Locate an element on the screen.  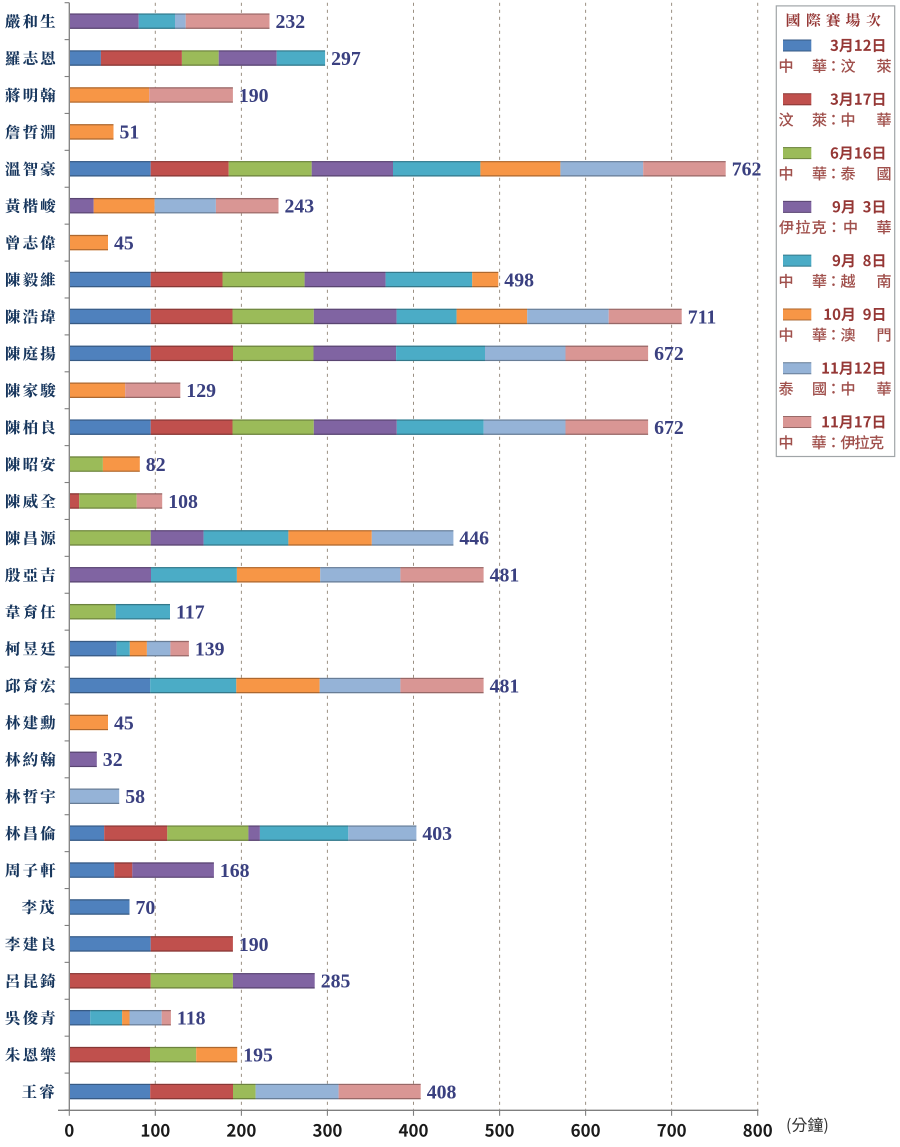
svg-text: 58 is located at coordinates (135, 797).